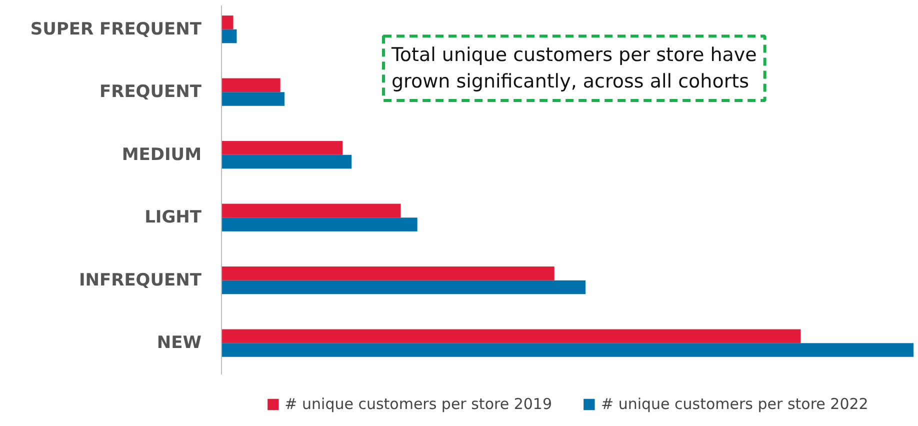 Image resolution: width=918 pixels, height=426 pixels. What do you see at coordinates (734, 404) in the screenshot?
I see `legend-label: # unique customers per store 2022` at bounding box center [734, 404].